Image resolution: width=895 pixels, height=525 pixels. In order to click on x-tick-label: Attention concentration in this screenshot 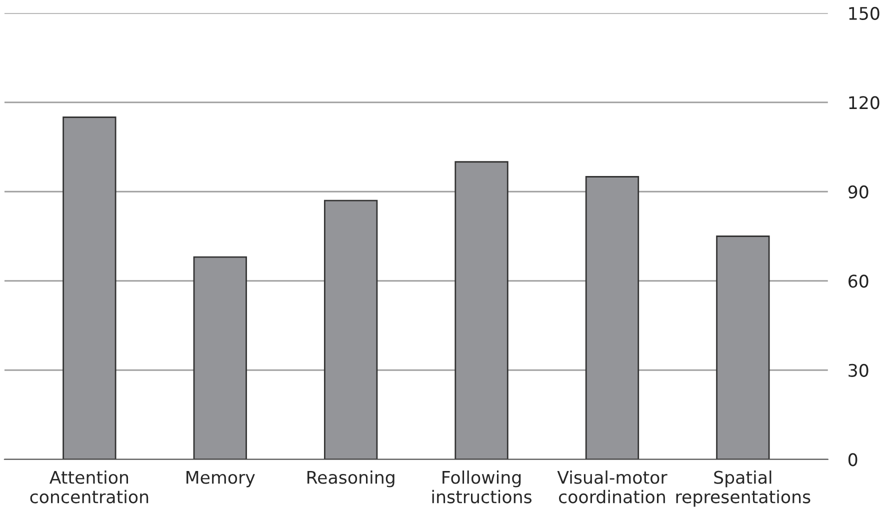, I will do `click(89, 487)`.